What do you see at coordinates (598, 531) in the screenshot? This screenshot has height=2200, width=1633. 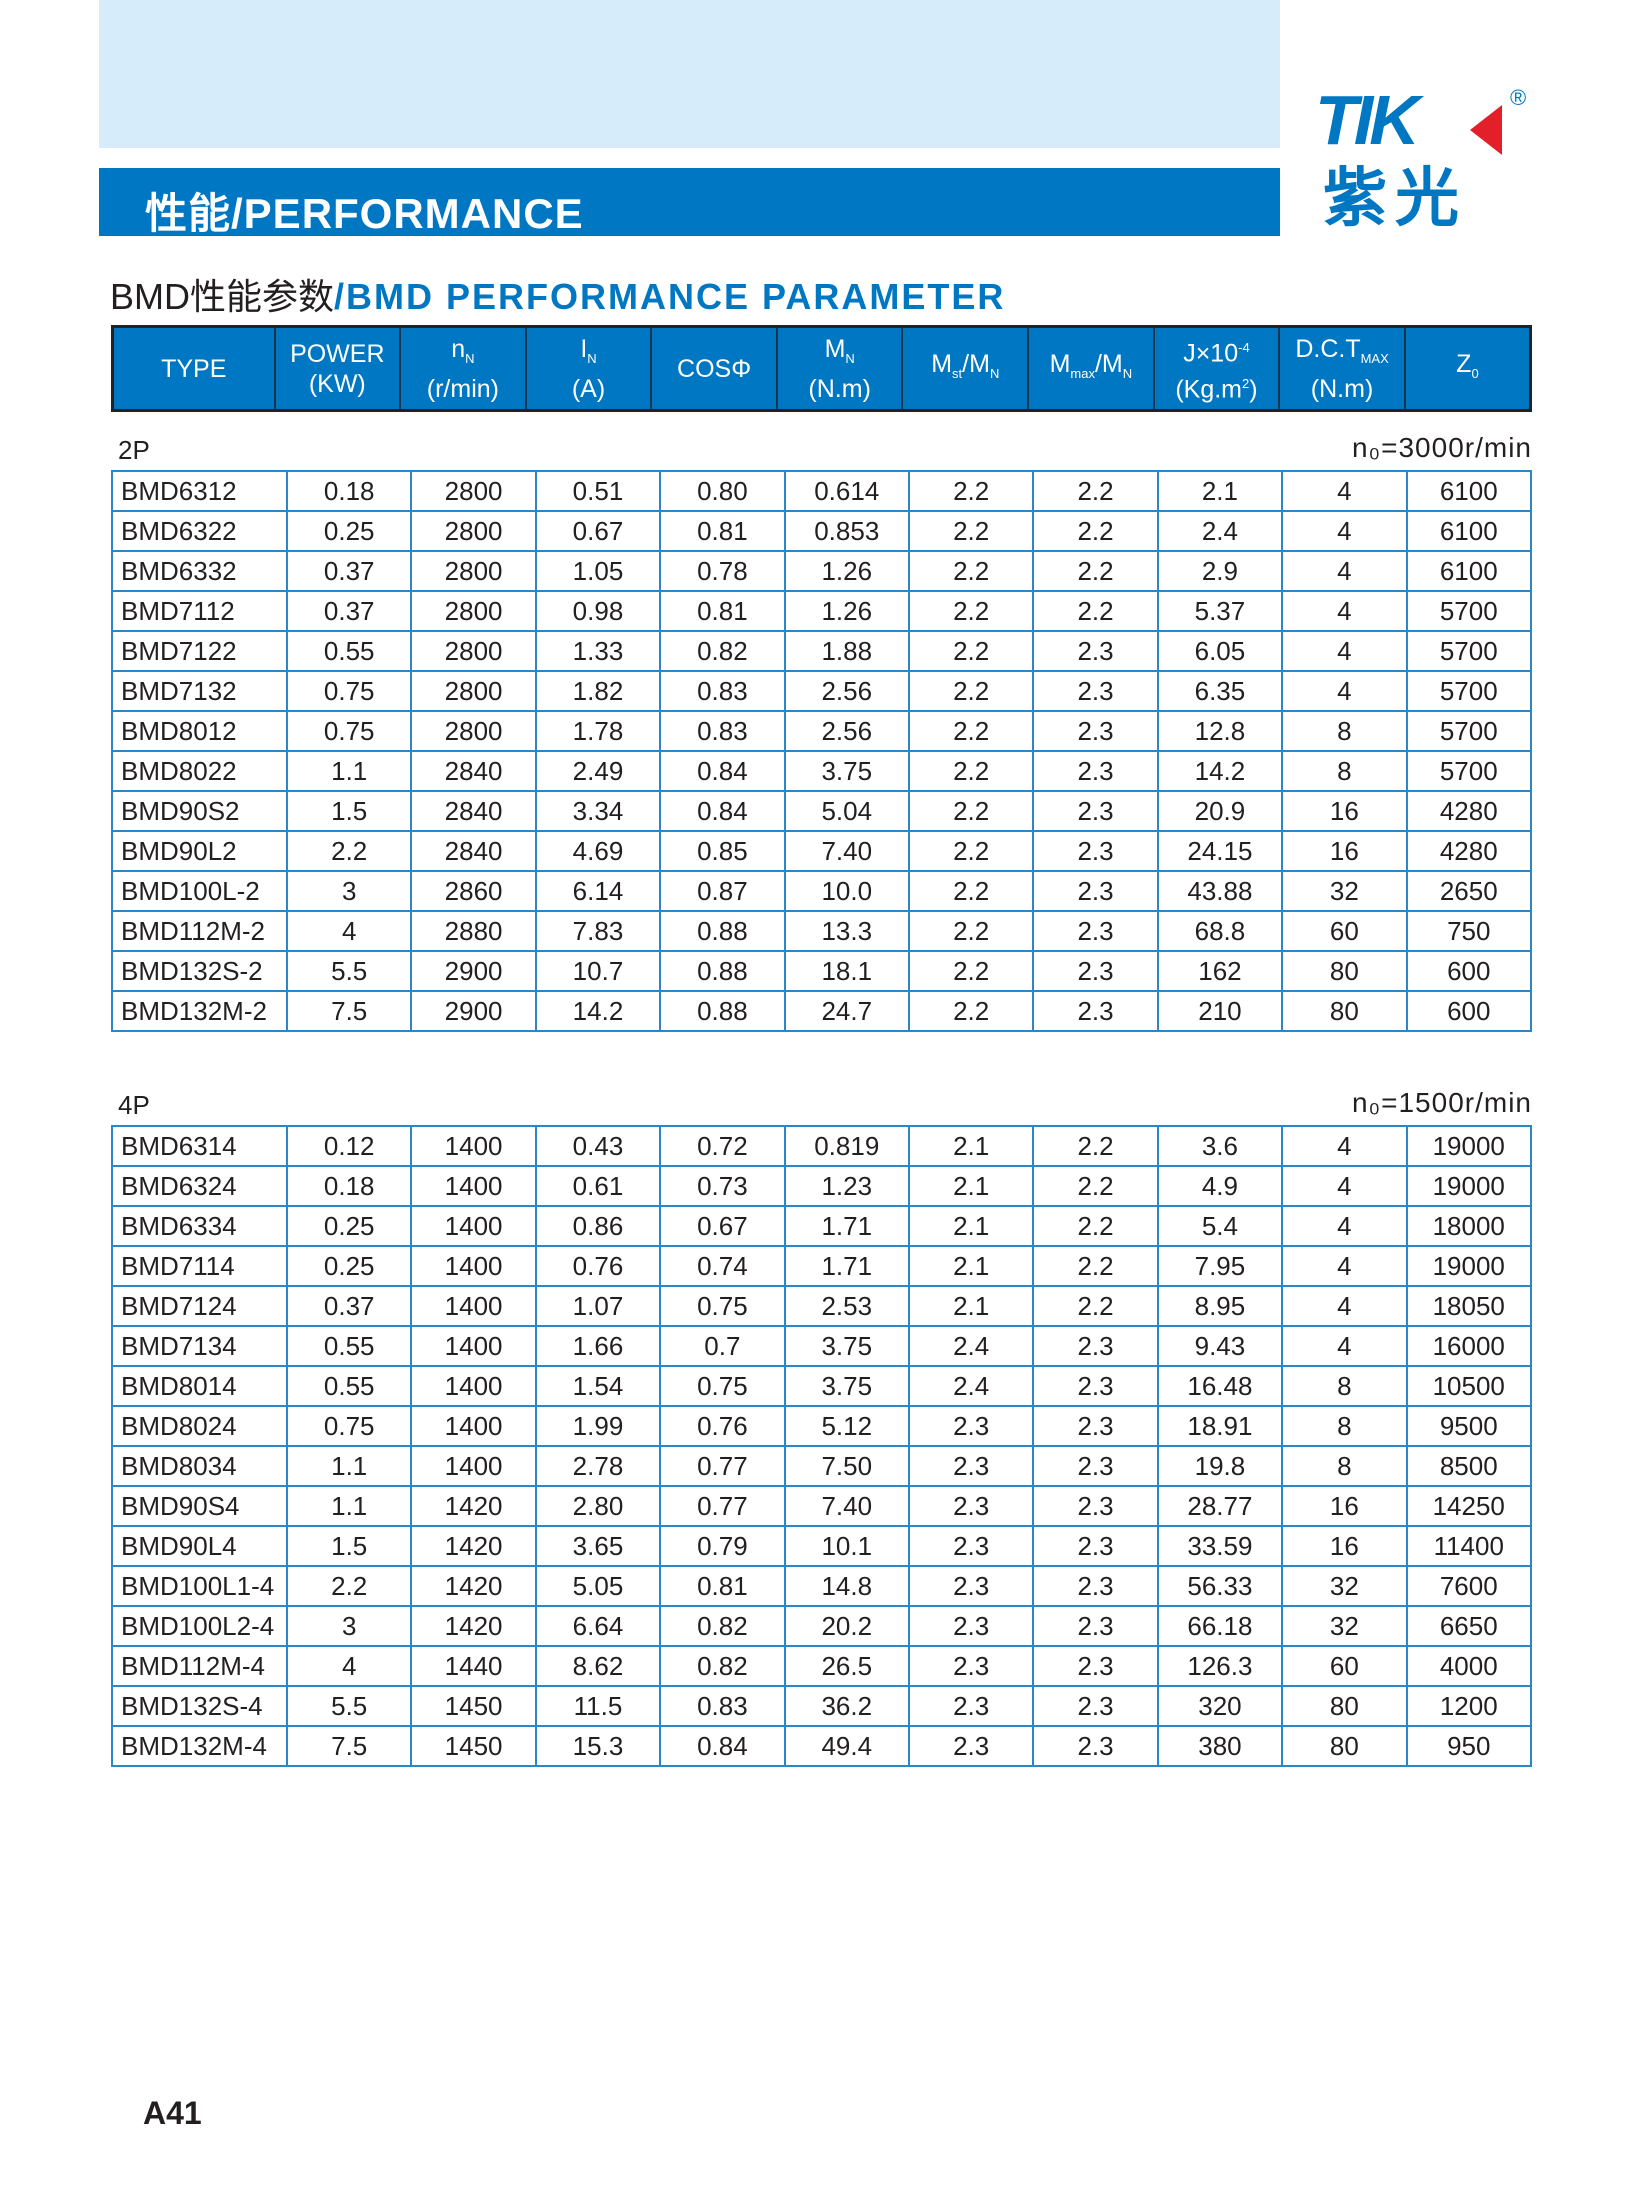 I see `value-cell: 0.67` at bounding box center [598, 531].